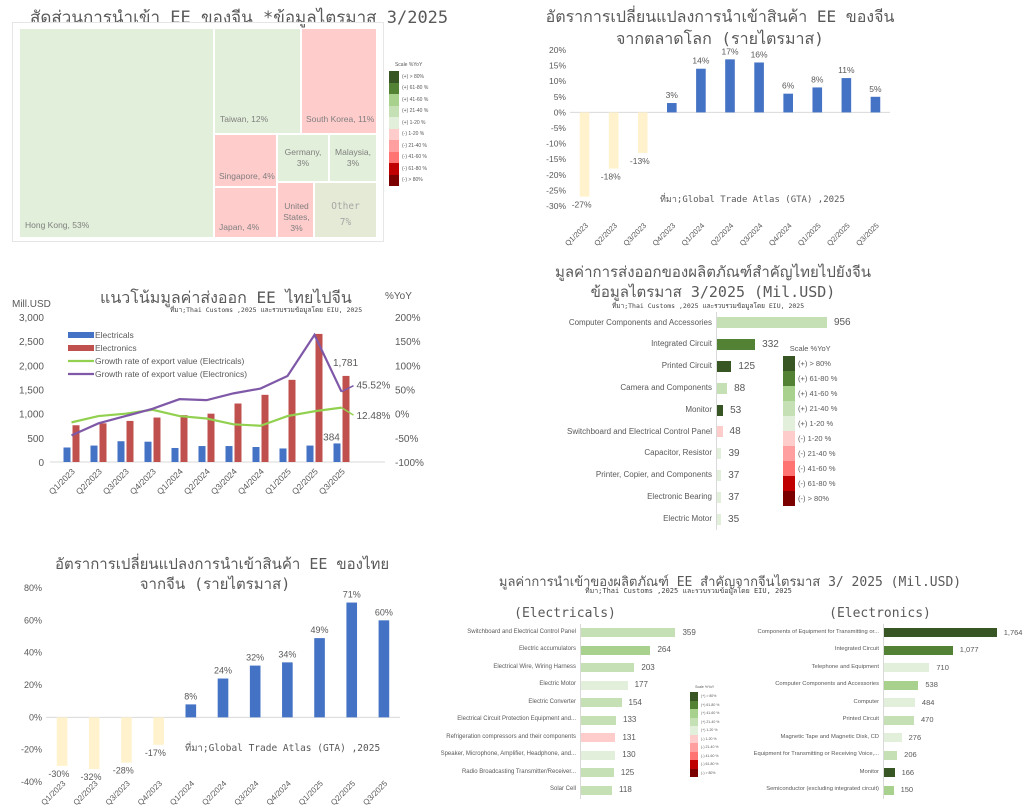  I want to click on bar-electricals-Q1/2025, so click(283, 455).